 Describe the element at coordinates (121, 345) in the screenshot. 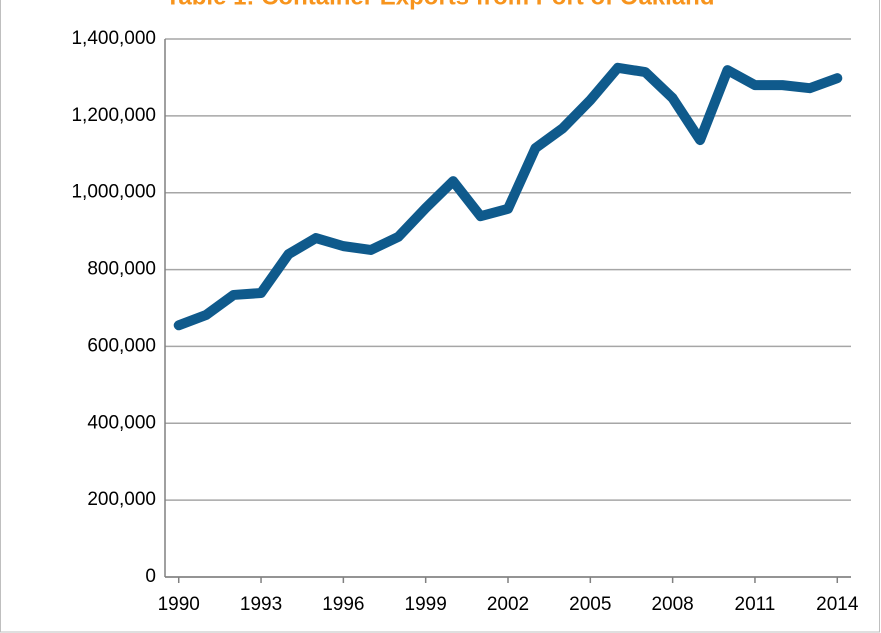

I see `y-tick-label: 600,000` at that location.